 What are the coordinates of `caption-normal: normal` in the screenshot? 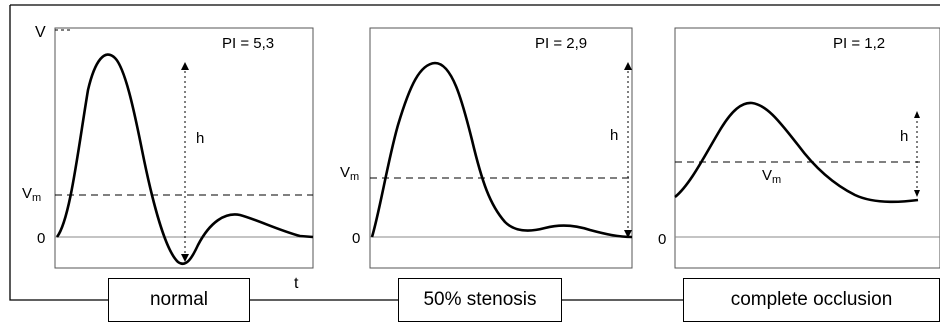 It's located at (179, 300).